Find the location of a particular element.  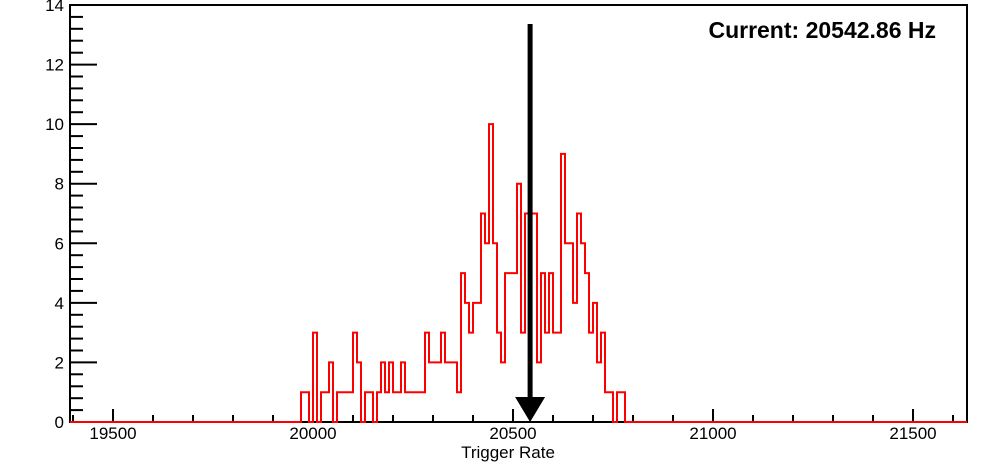

x-tick-label: 21000 is located at coordinates (712, 433).